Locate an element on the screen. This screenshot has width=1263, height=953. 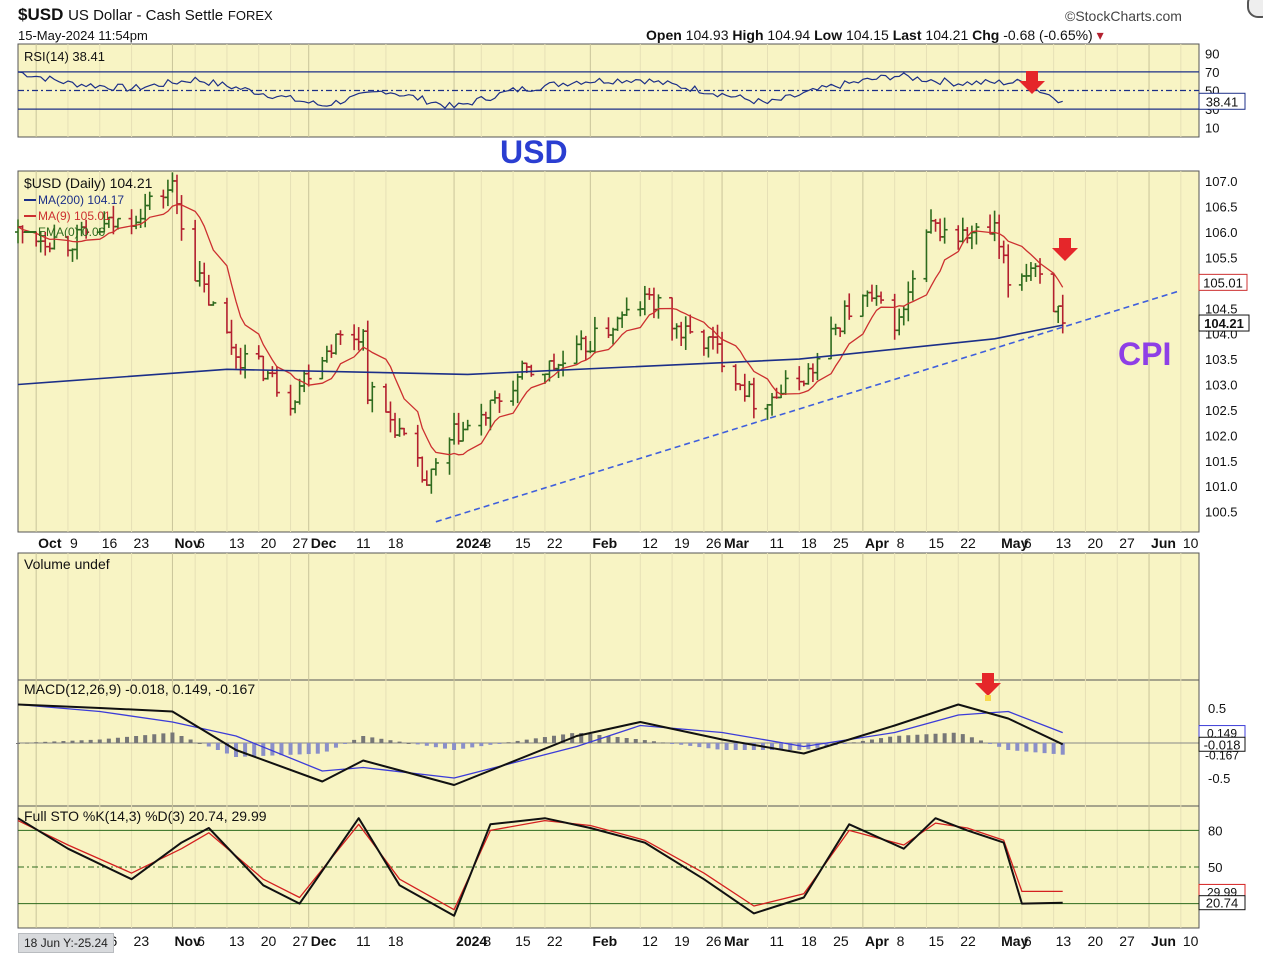
macd-value-label: -0.018 is located at coordinates (1222, 744).